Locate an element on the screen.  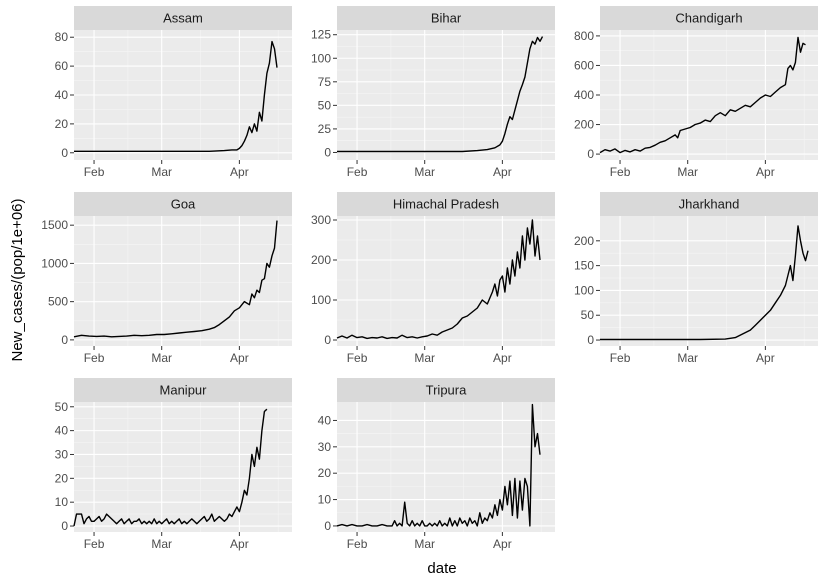
panel-chandigarh: Chandigarh 0 200 400 600 800 Feb Mar Apr is located at coordinates (696, 92).